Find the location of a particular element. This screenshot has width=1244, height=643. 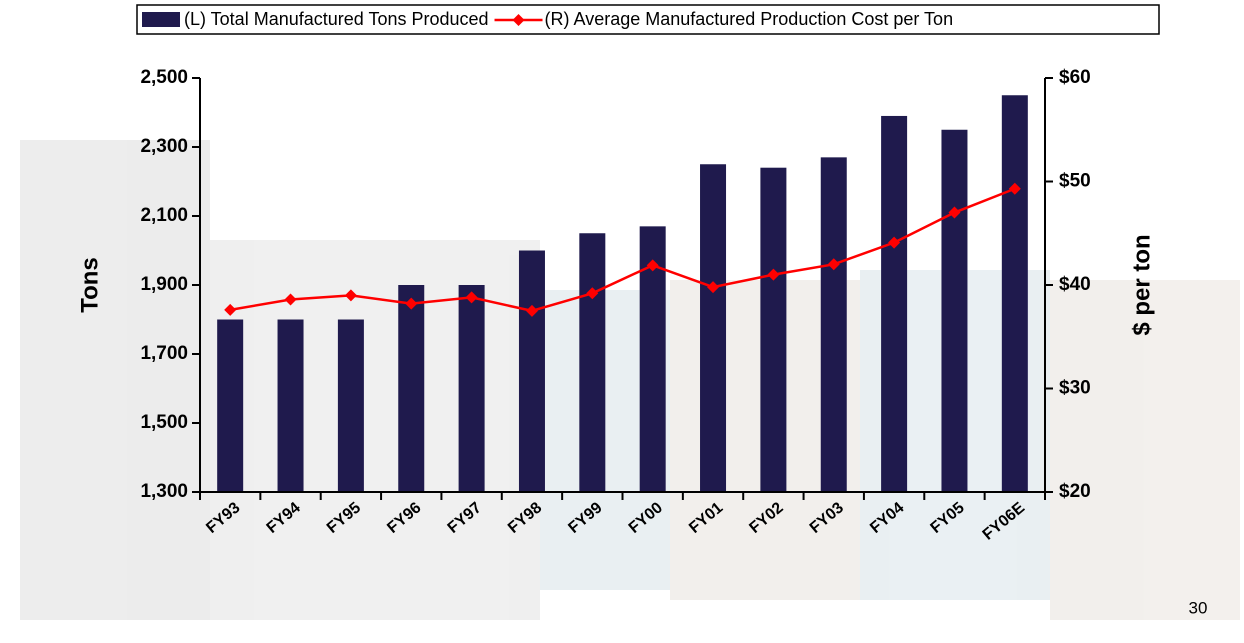

y-tick-label: 1,500 is located at coordinates (164, 422).